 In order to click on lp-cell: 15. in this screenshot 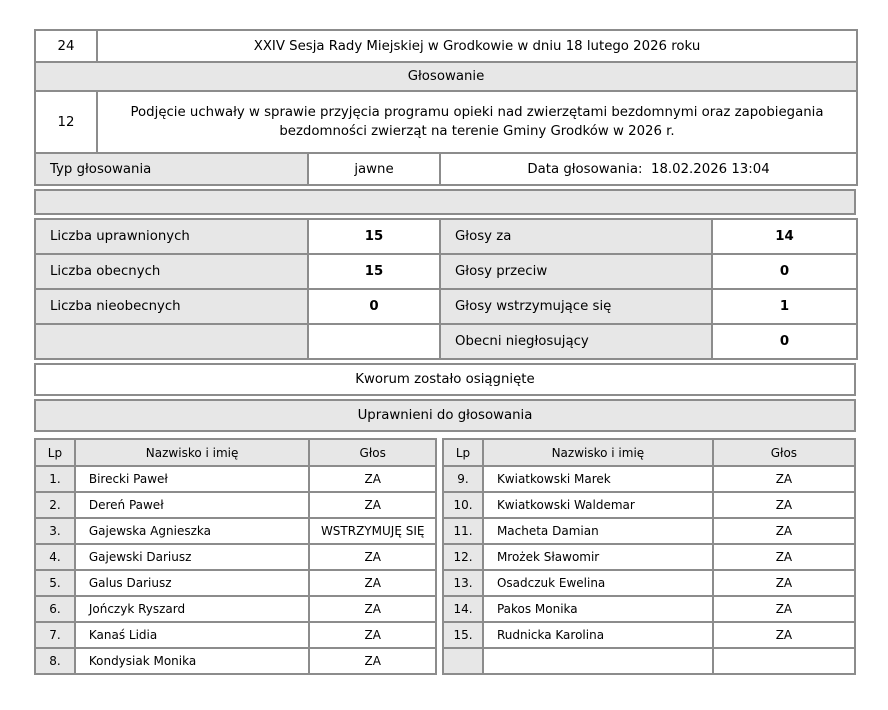, I will do `click(463, 635)`.